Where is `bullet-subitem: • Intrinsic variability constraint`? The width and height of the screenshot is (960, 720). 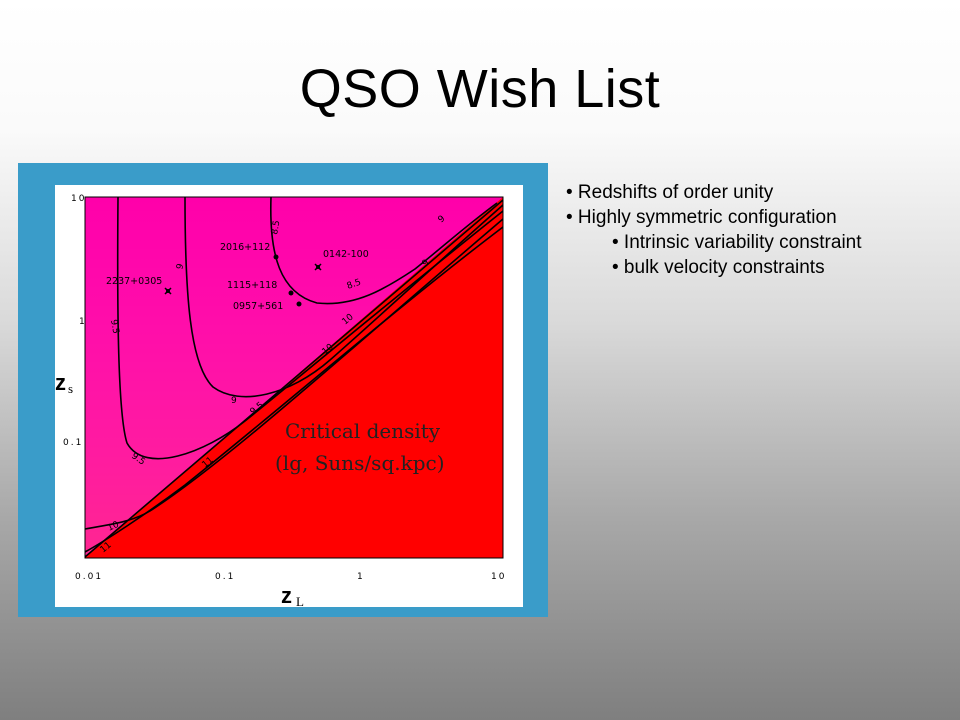 bullet-subitem: • Intrinsic variability constraint is located at coordinates (737, 242).